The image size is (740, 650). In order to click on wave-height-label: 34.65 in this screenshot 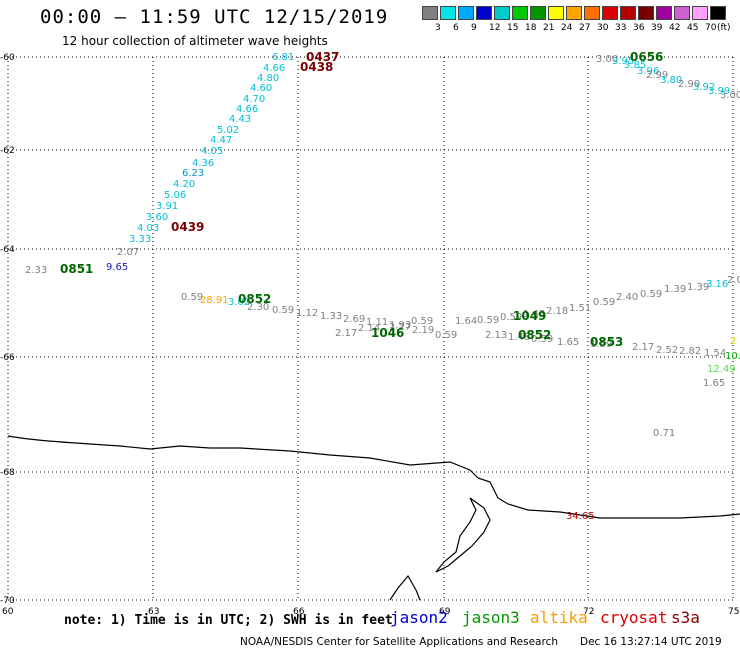, I will do `click(580, 516)`.